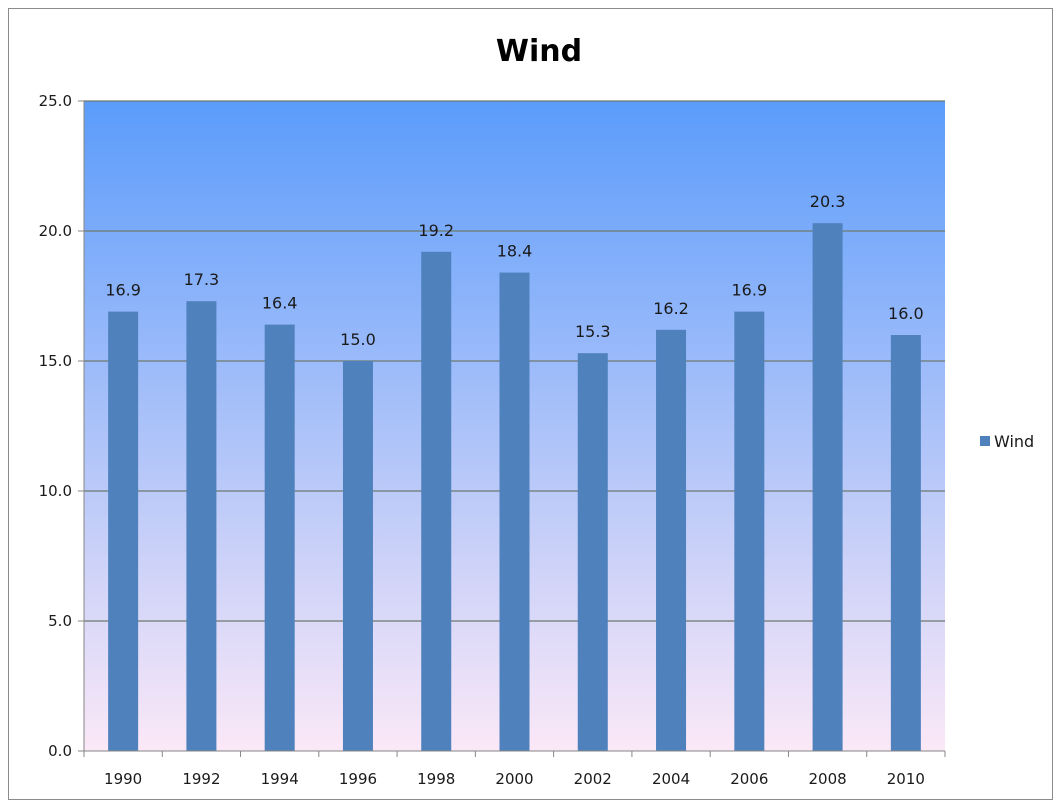 The height and width of the screenshot is (802, 1055). I want to click on legend: Wind, so click(1007, 441).